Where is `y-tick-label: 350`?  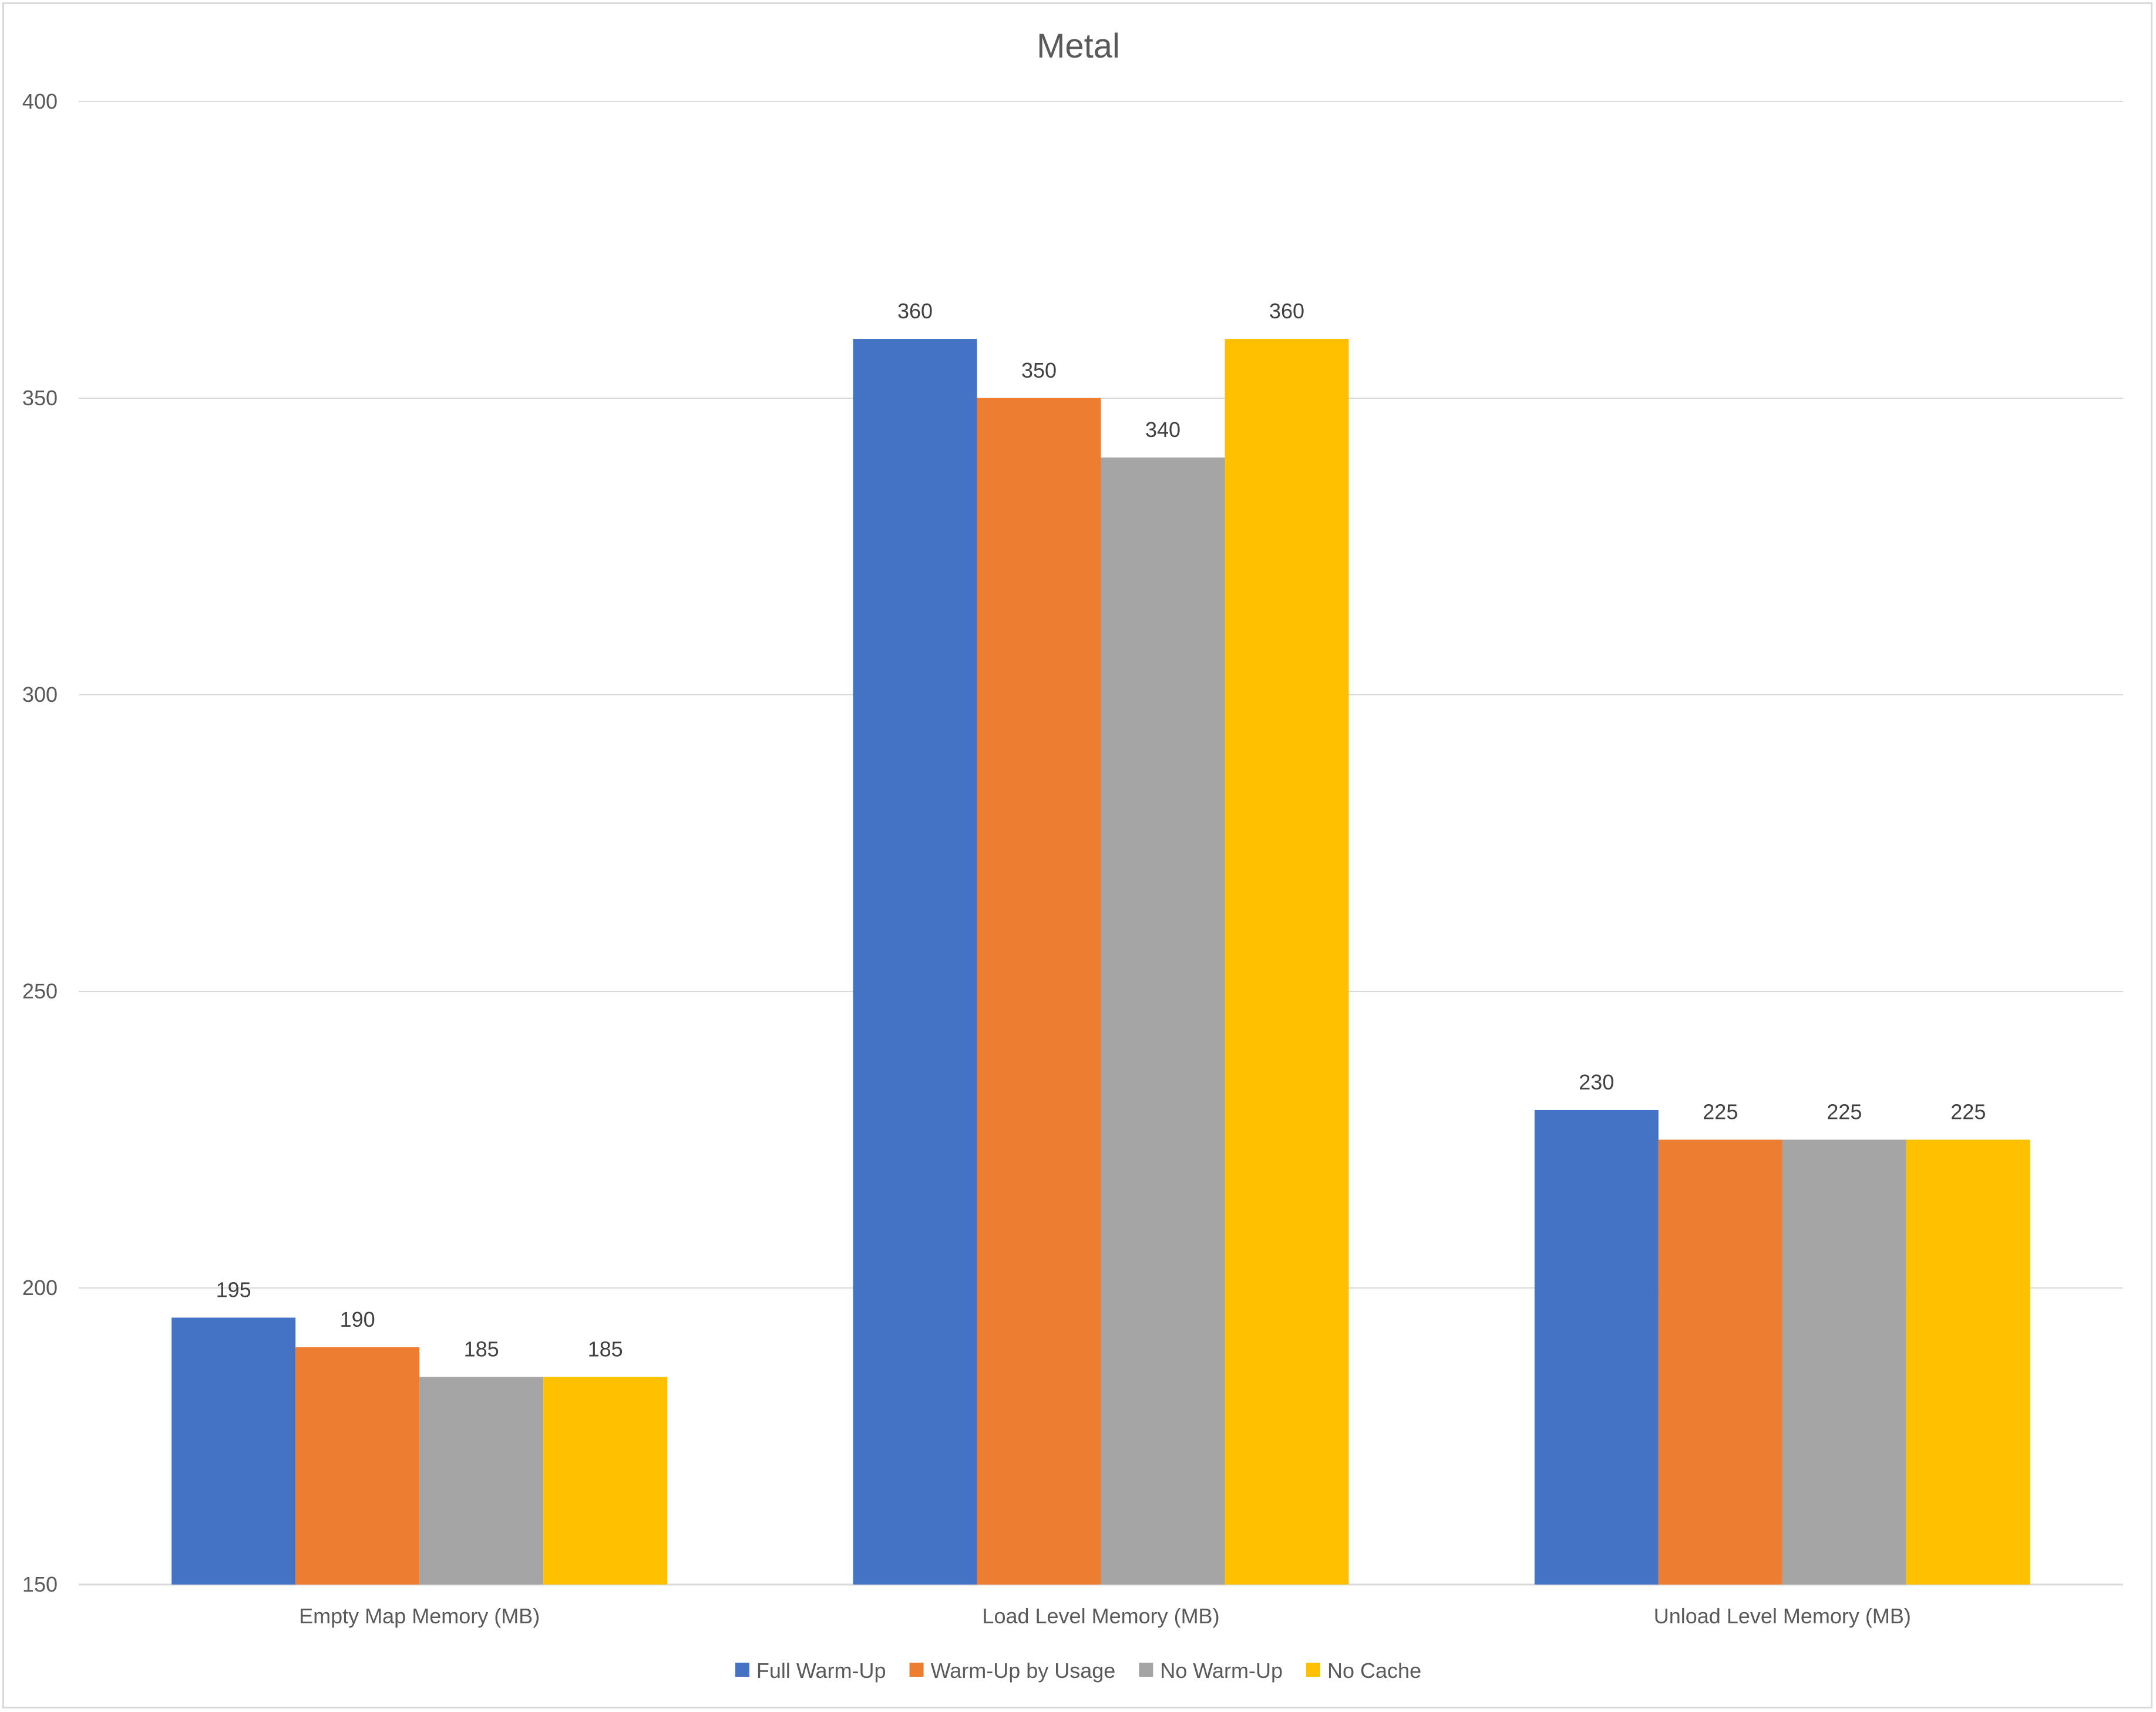
y-tick-label: 350 is located at coordinates (40, 398).